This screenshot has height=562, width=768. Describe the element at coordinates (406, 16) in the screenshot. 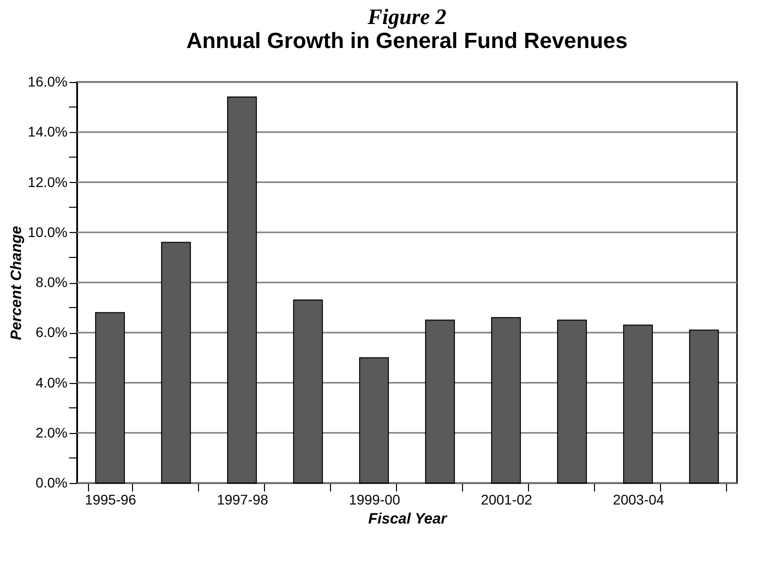

I see `chart-title: Figure 2` at that location.